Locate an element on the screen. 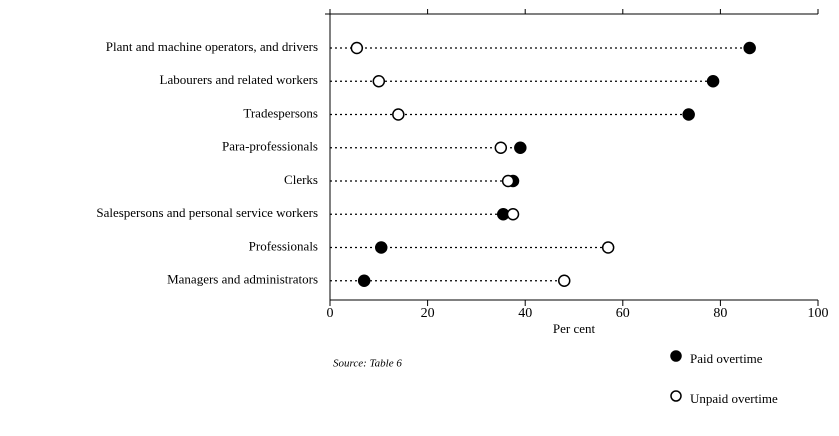 The image size is (839, 436). x-tick-label: 80 is located at coordinates (720, 313).